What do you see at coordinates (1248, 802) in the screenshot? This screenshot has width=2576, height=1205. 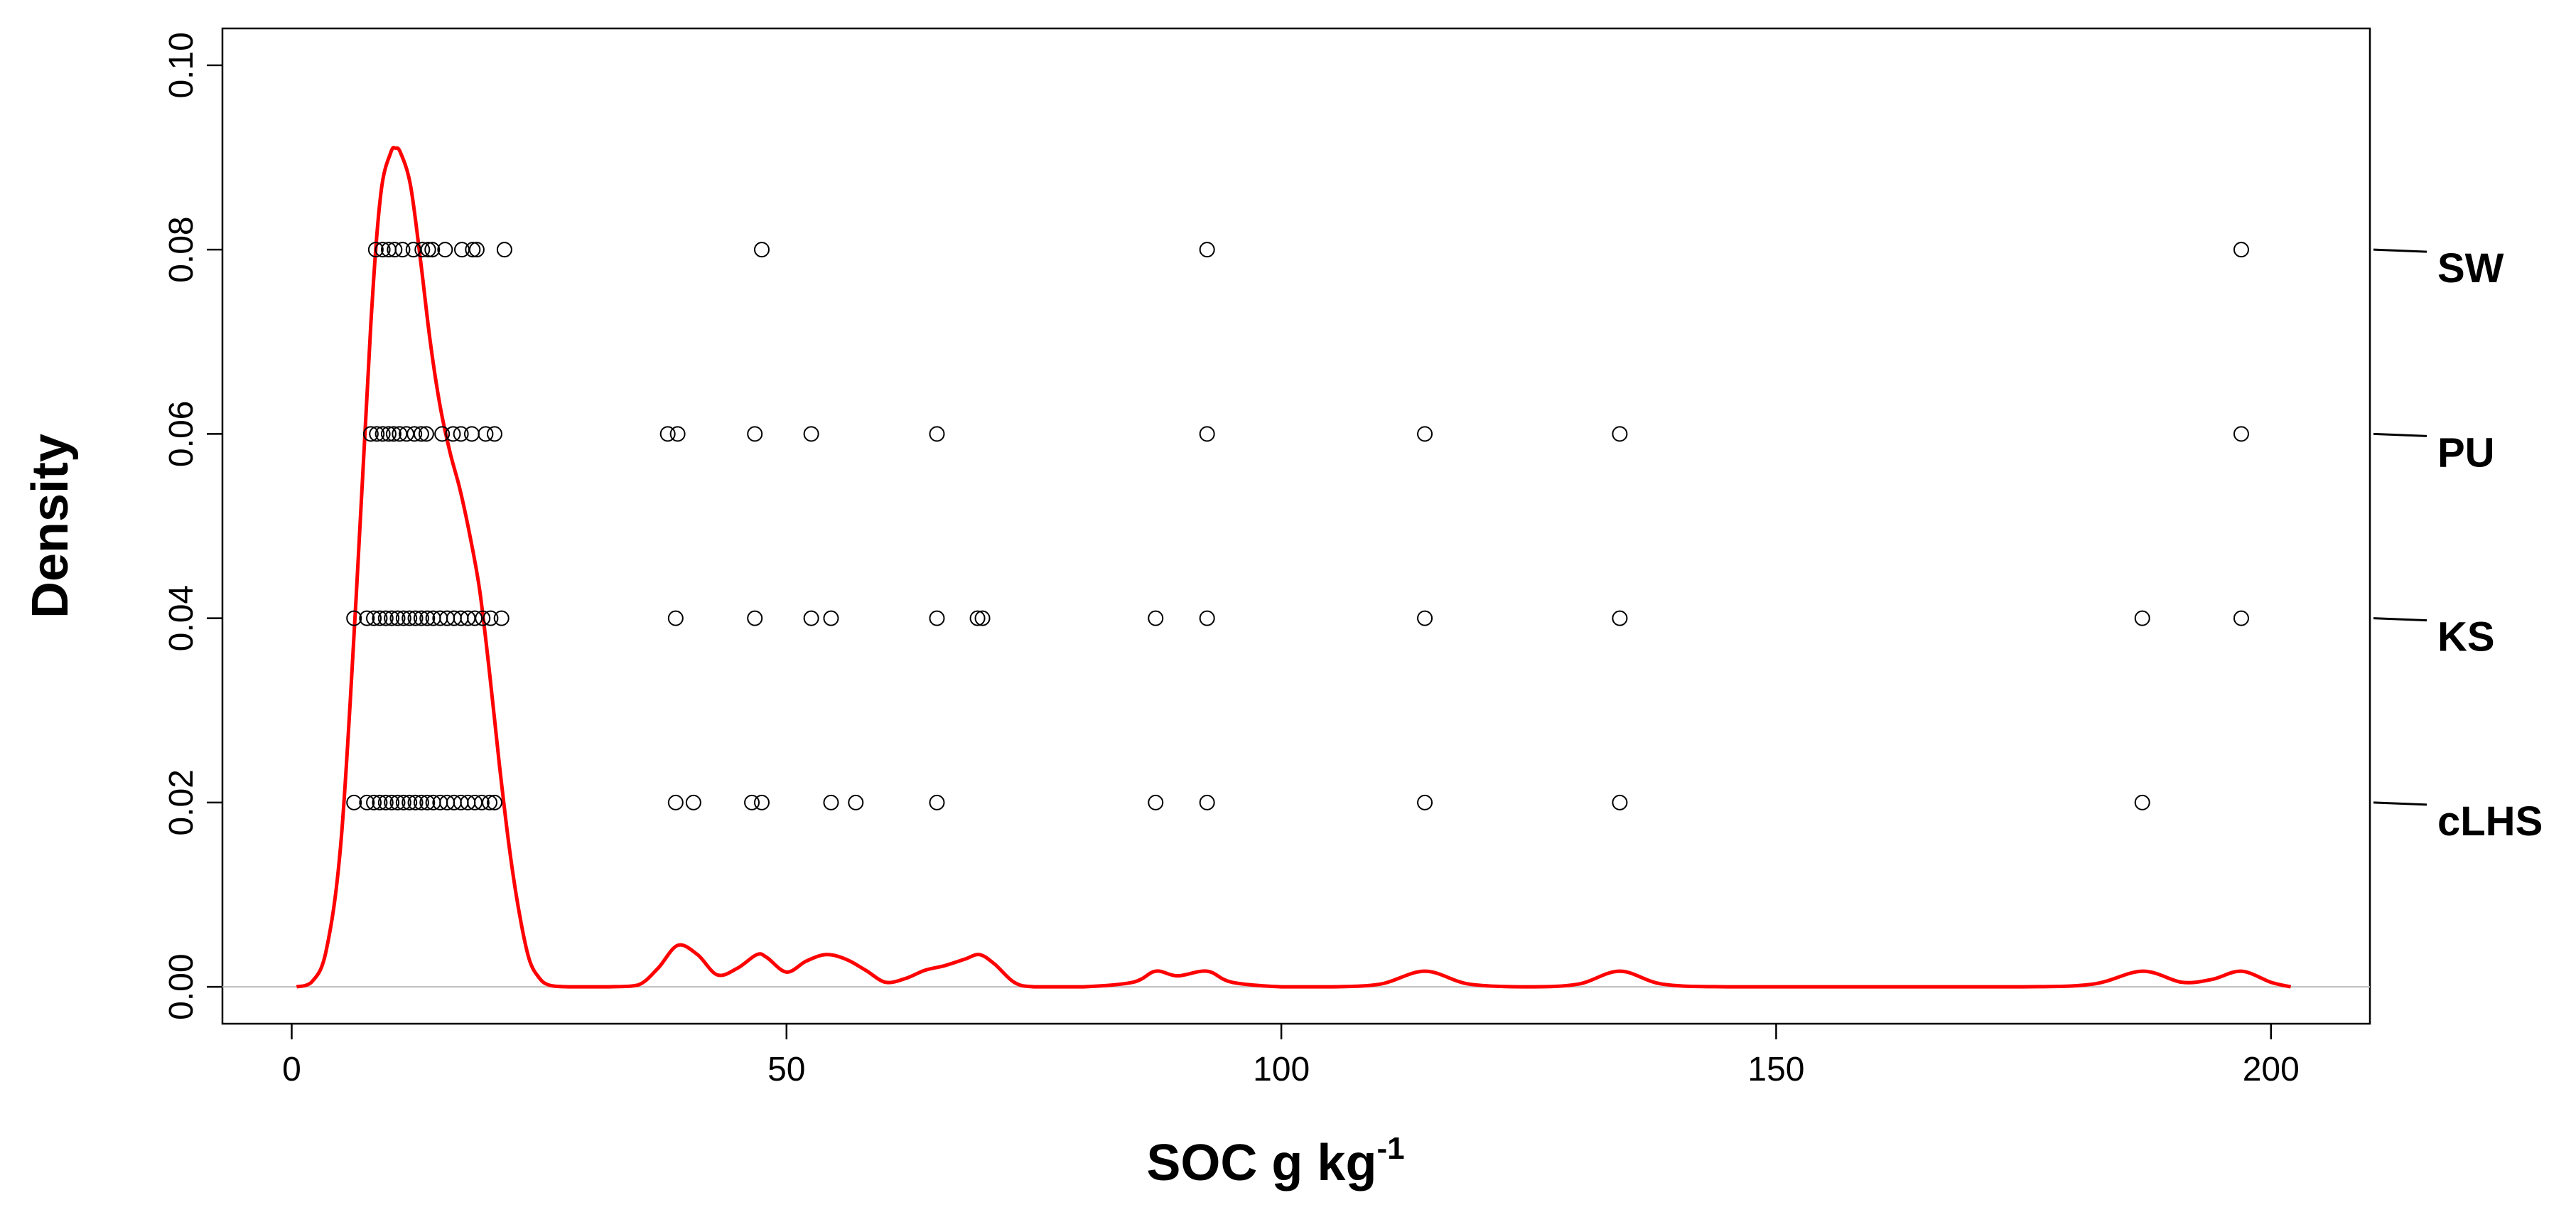 I see `series-clhs` at bounding box center [1248, 802].